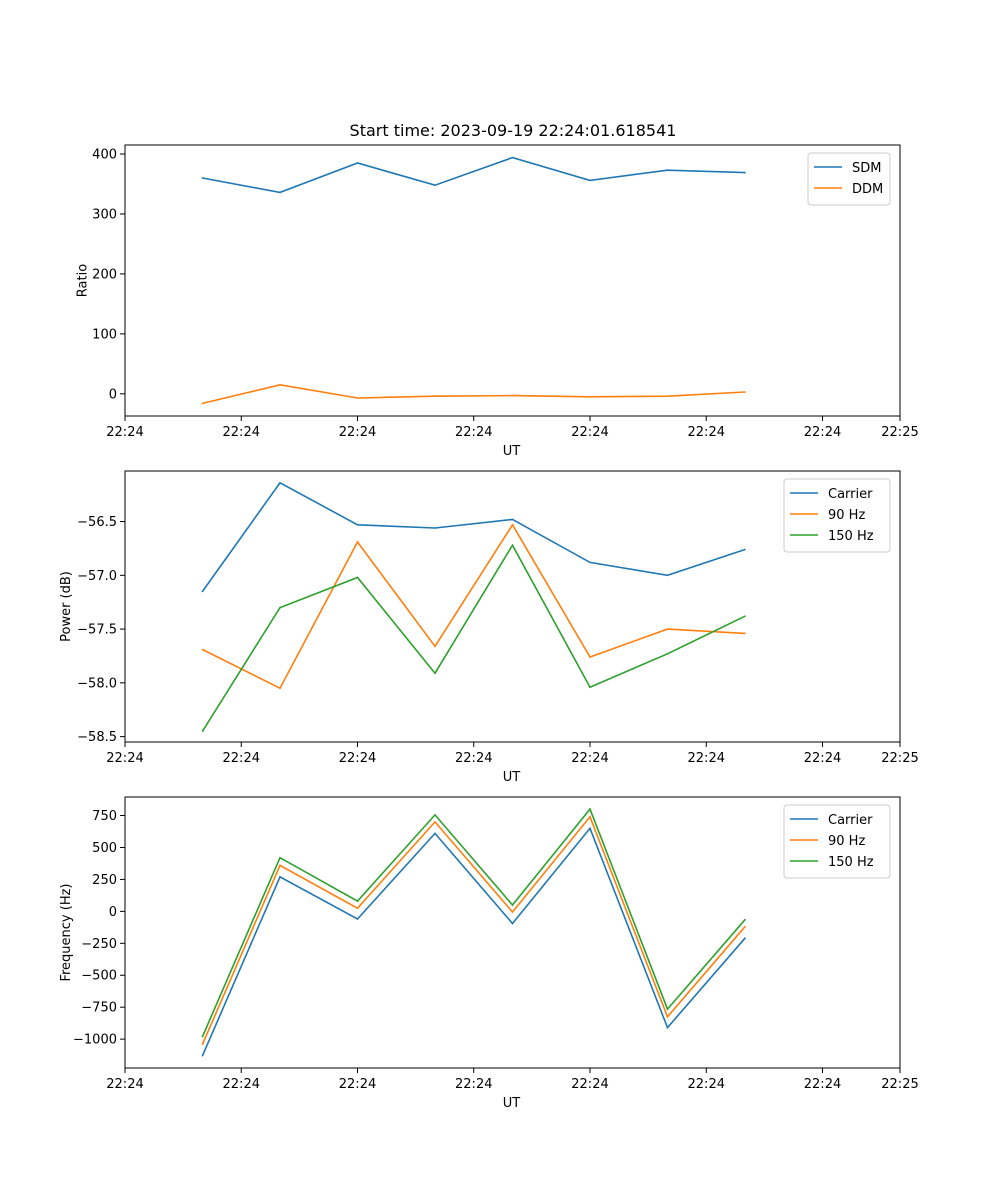  I want to click on legend-label-sdm: SDM, so click(866, 168).